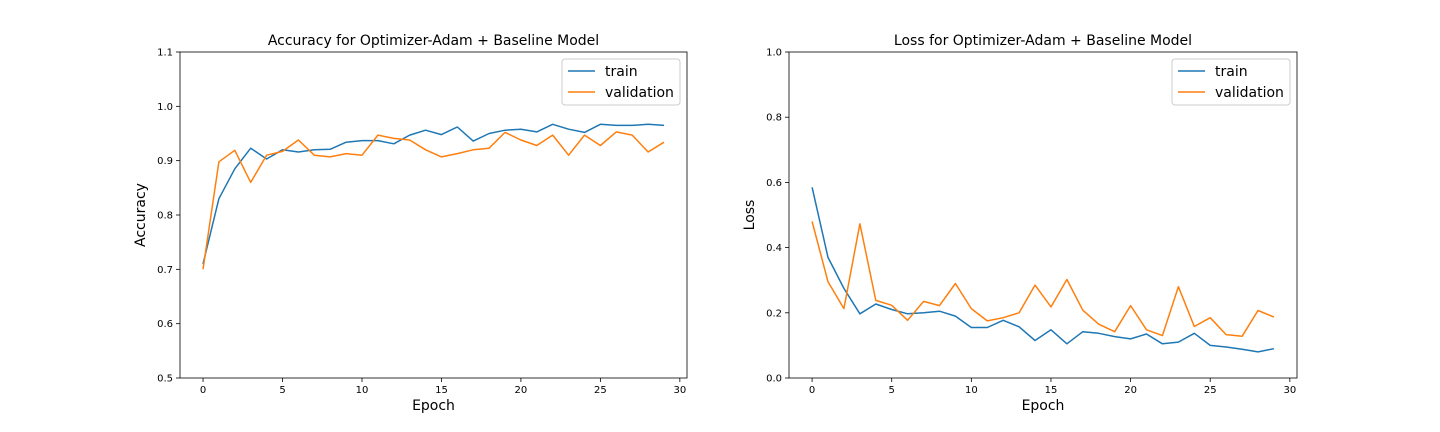 This screenshot has width=1440, height=432. Describe the element at coordinates (774, 248) in the screenshot. I see `y-tick-label: 0.4` at that location.